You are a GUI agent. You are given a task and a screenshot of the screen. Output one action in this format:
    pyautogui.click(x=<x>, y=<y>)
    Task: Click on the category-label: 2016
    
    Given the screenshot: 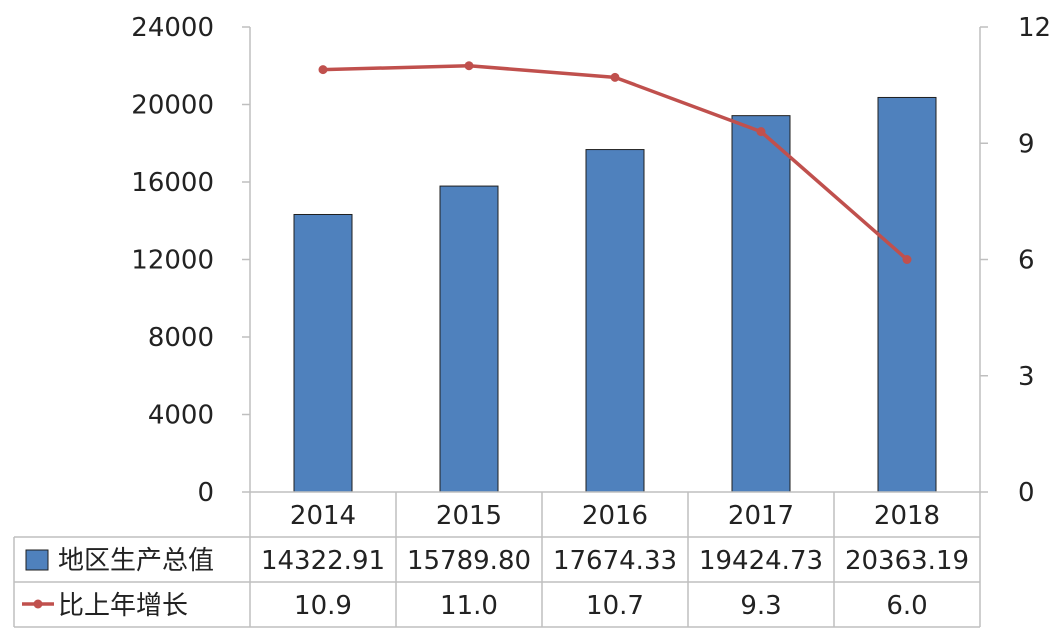 What is the action you would take?
    pyautogui.click(x=615, y=516)
    